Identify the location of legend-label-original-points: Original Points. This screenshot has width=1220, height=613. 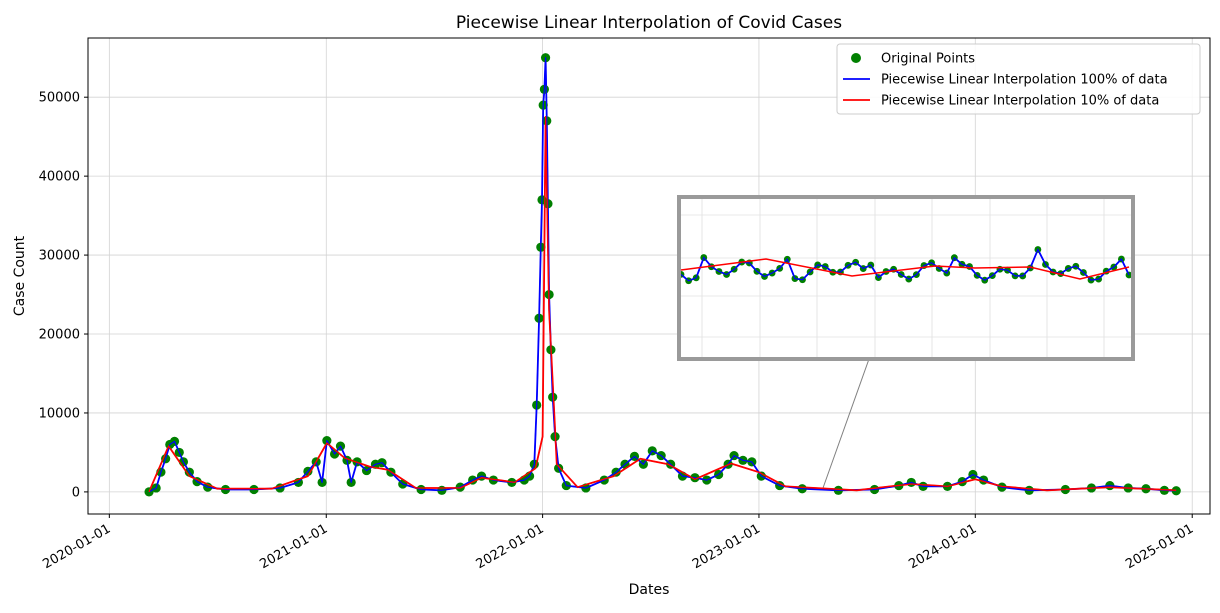
(928, 59).